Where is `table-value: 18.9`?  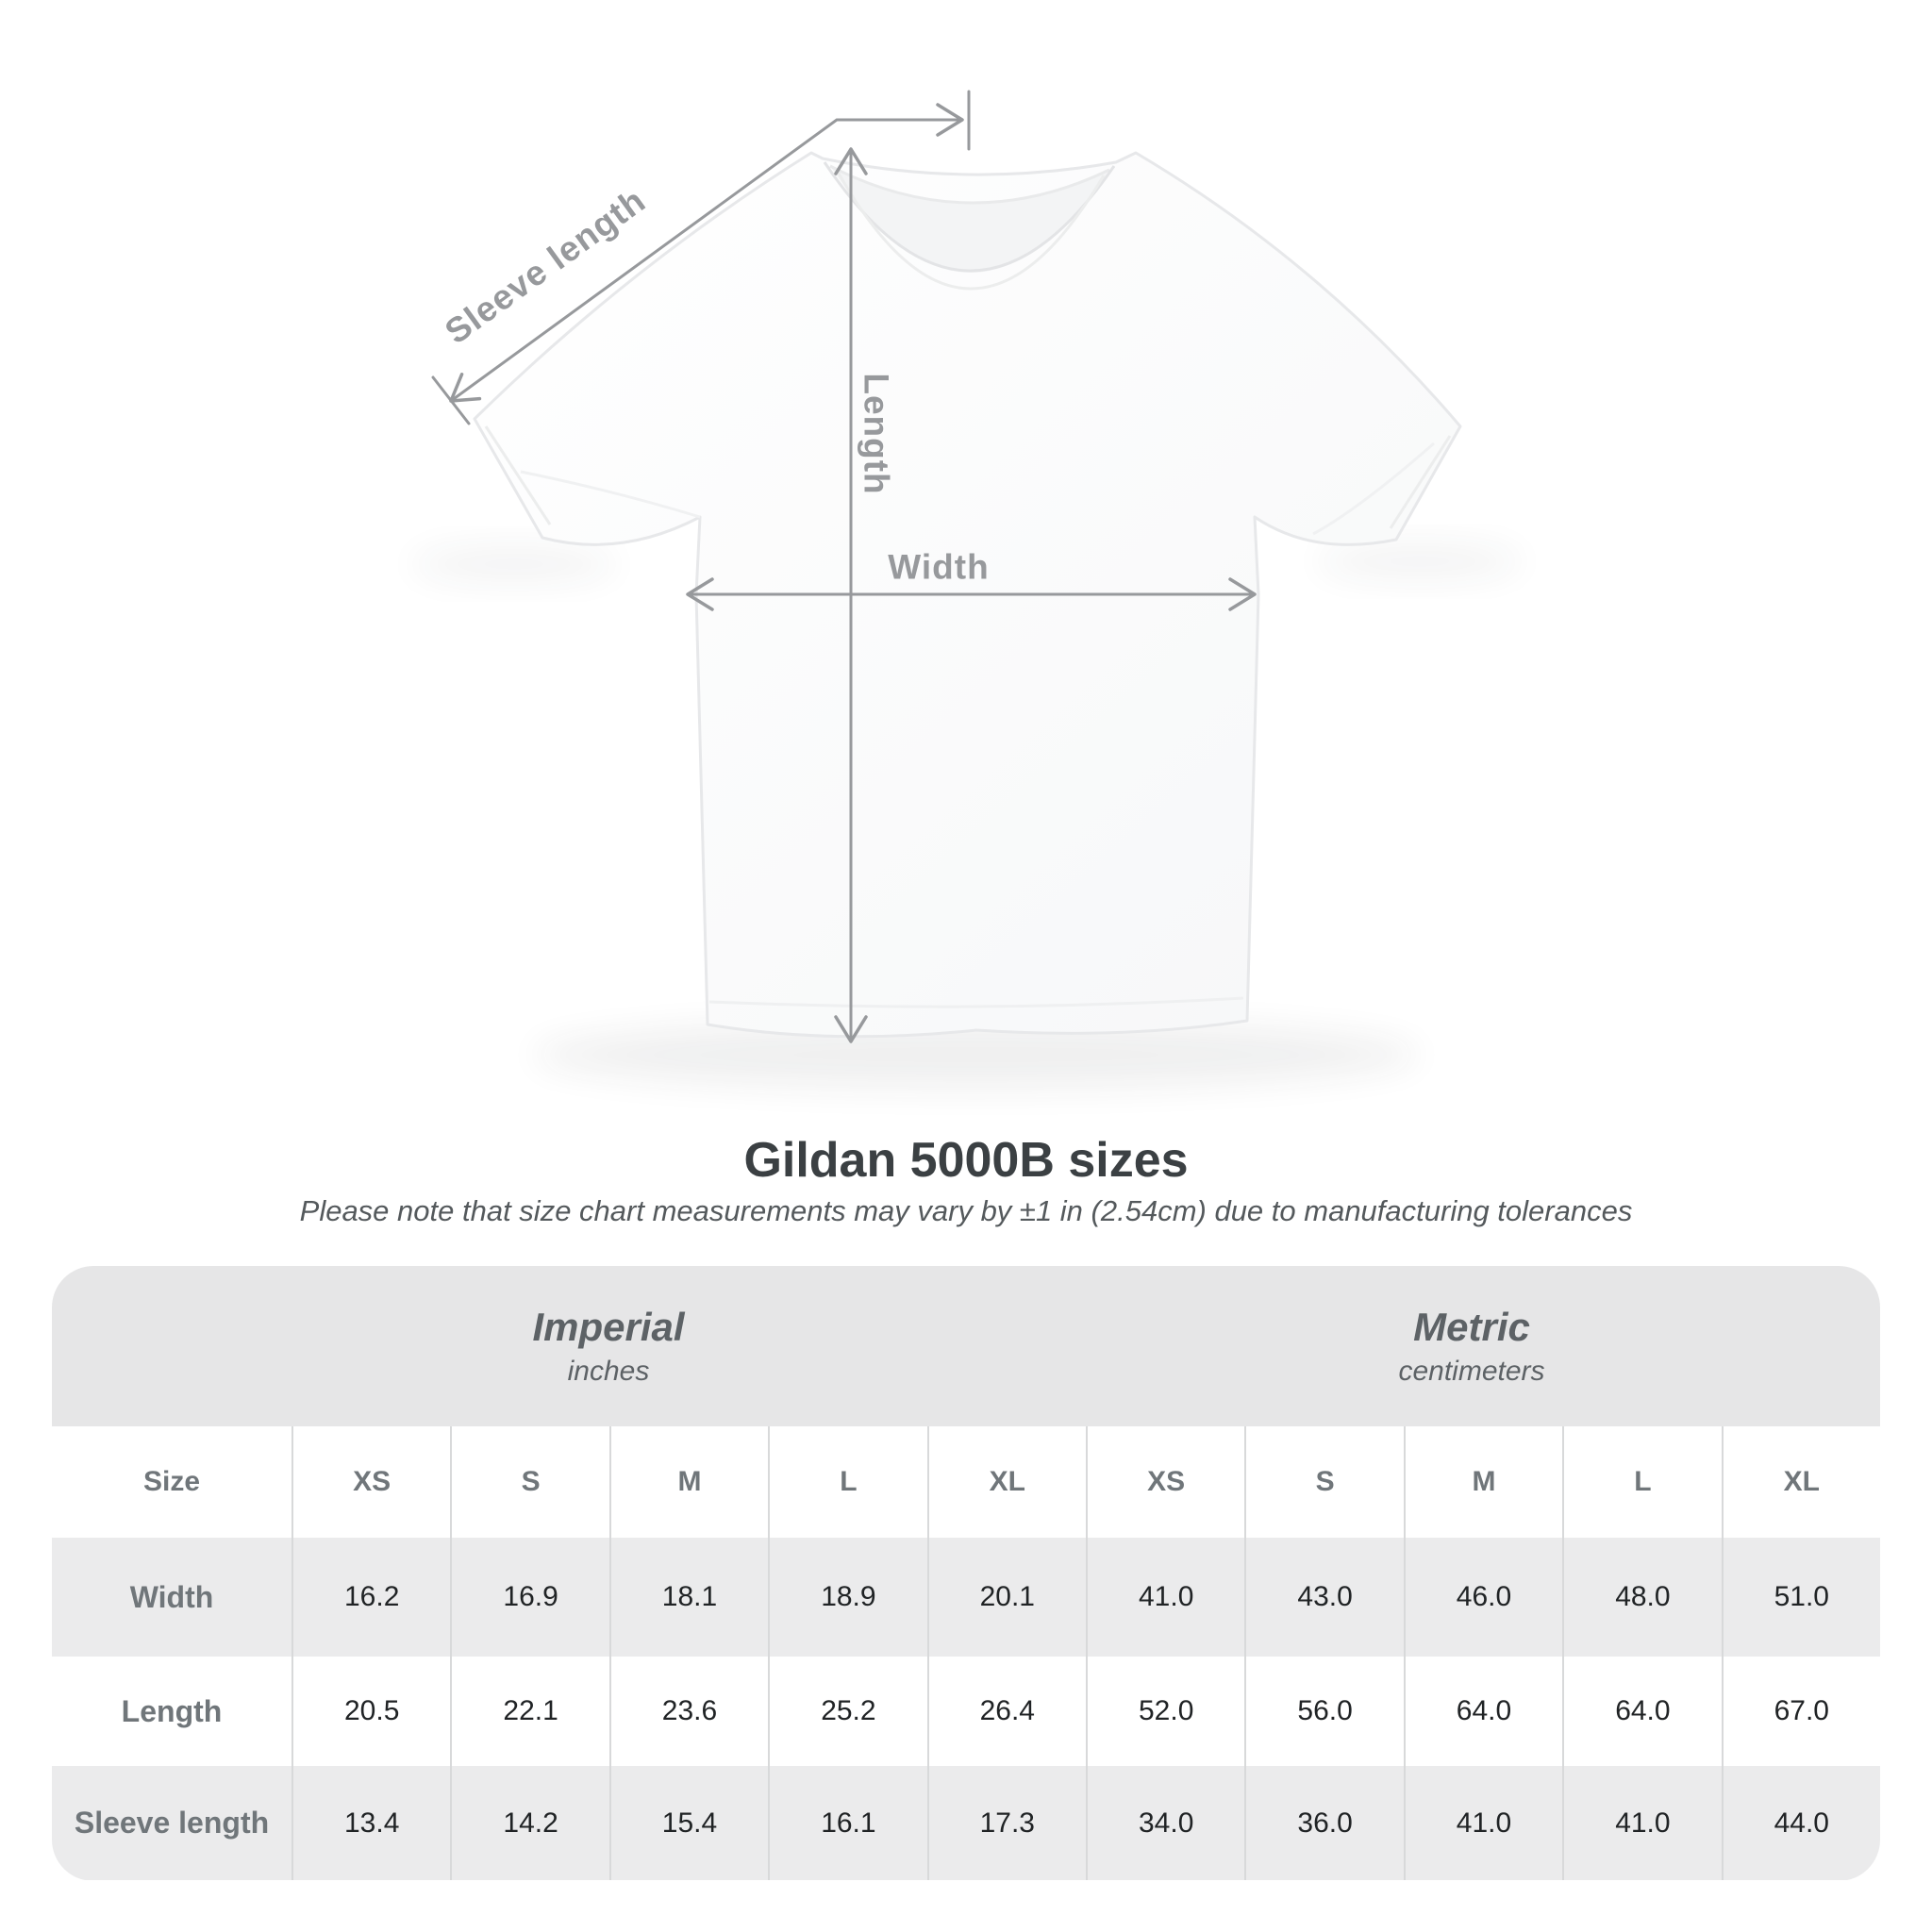 table-value: 18.9 is located at coordinates (848, 1598).